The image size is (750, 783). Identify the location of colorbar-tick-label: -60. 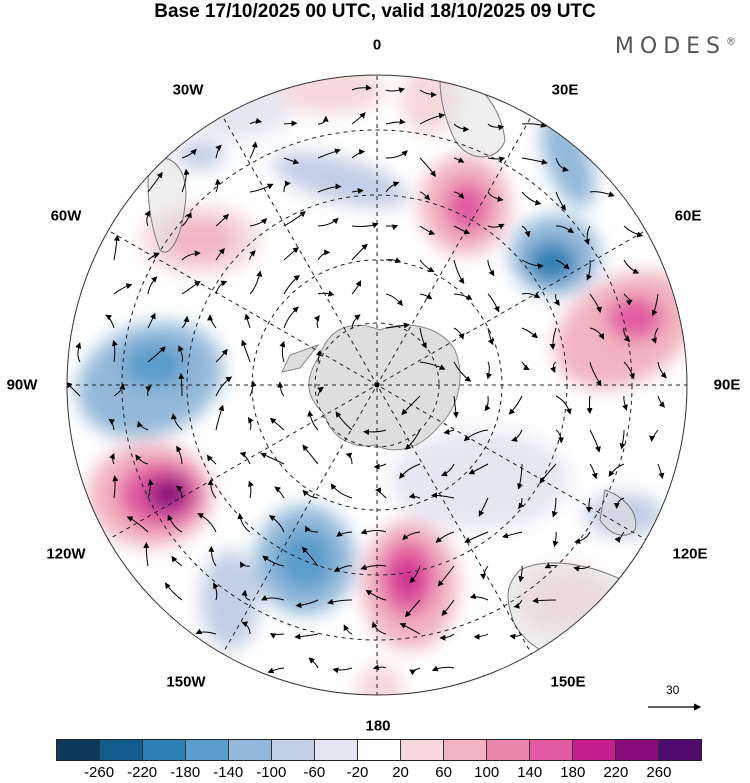
(314, 772).